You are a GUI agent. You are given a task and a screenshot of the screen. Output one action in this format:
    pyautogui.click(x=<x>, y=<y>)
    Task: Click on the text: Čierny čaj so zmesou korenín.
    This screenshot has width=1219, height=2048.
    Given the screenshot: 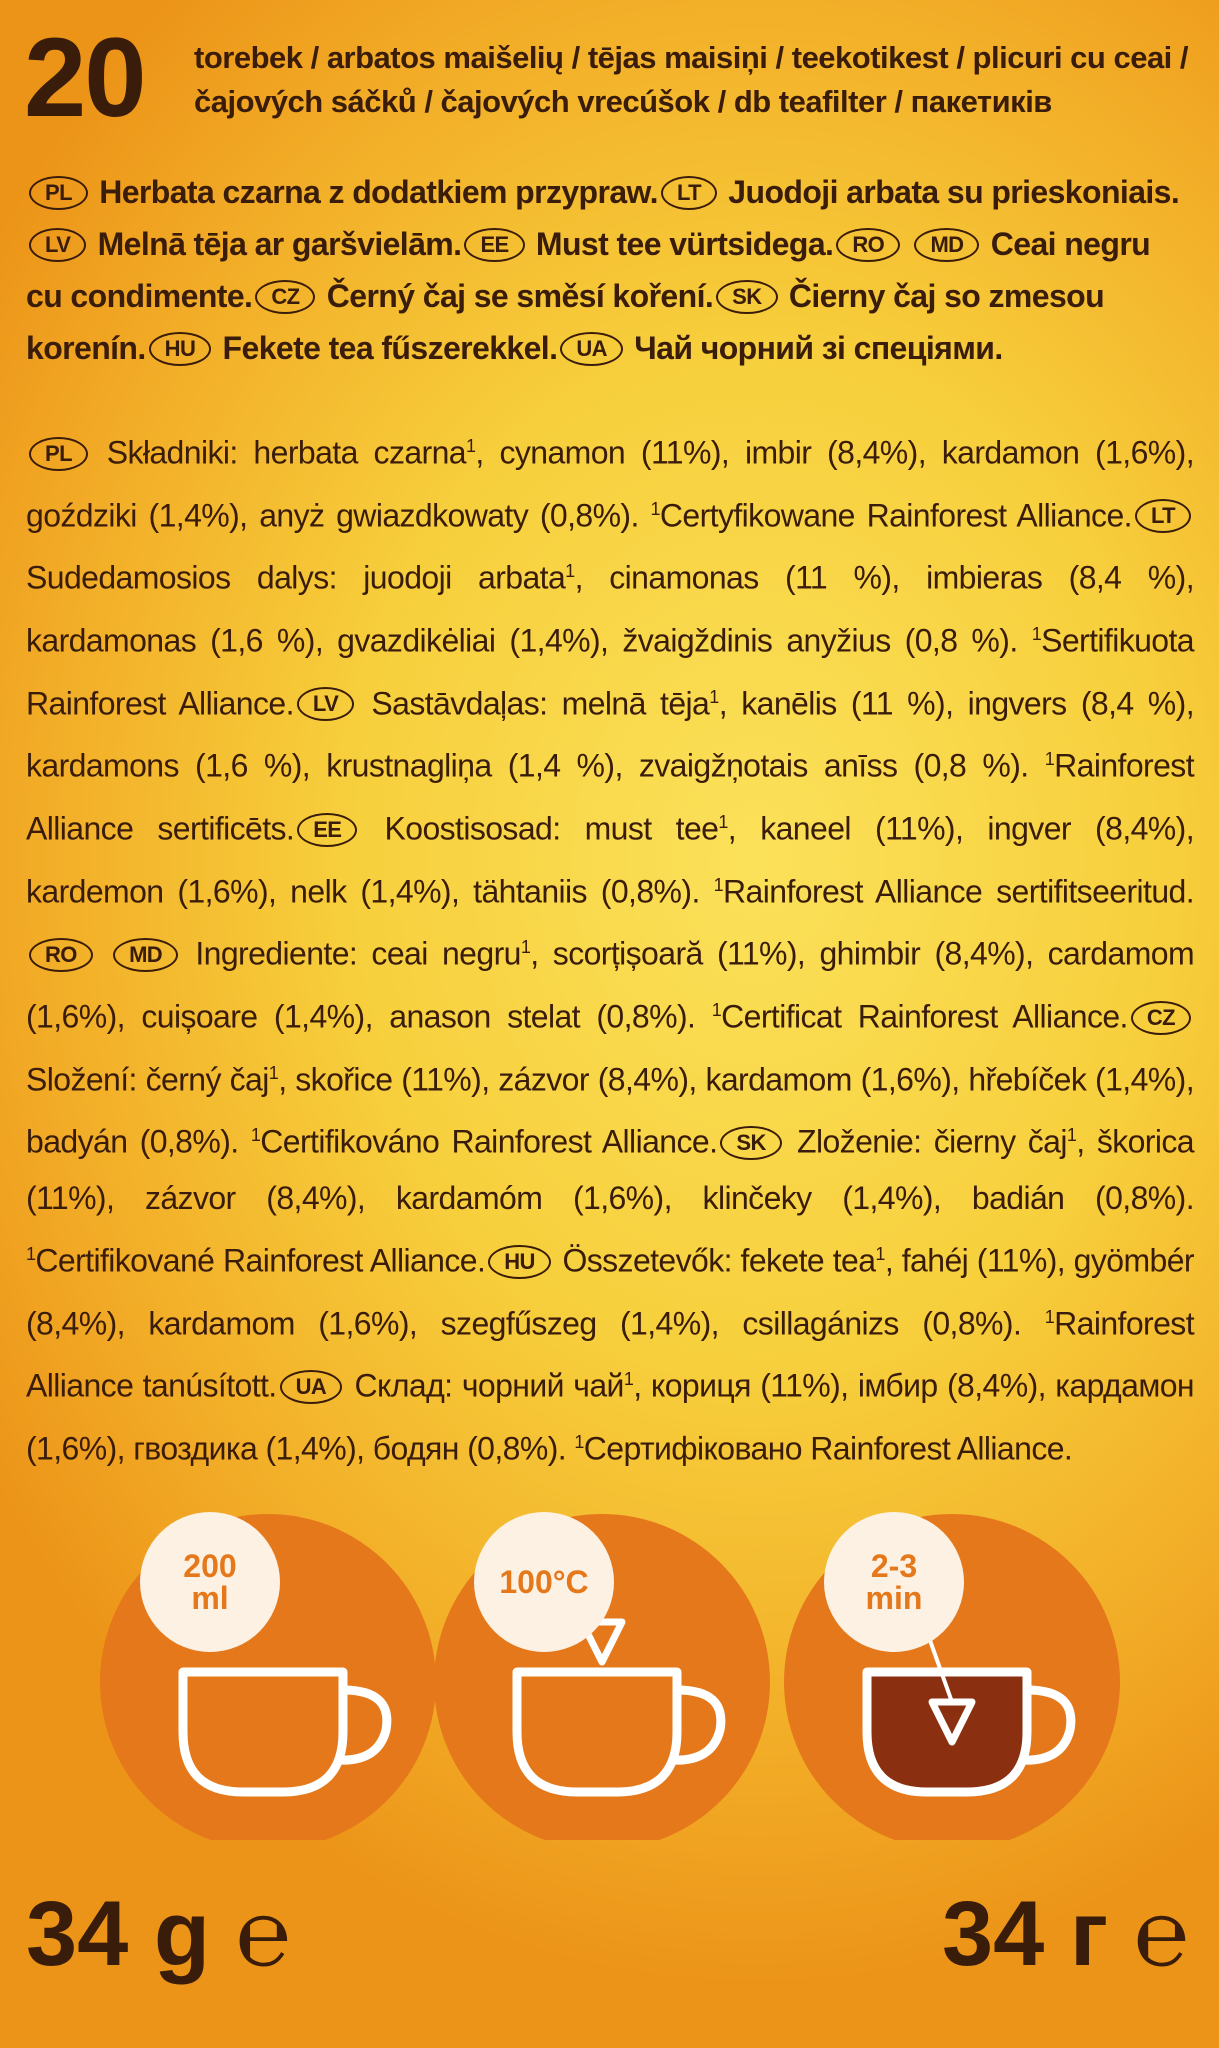 What is the action you would take?
    pyautogui.click(x=565, y=322)
    